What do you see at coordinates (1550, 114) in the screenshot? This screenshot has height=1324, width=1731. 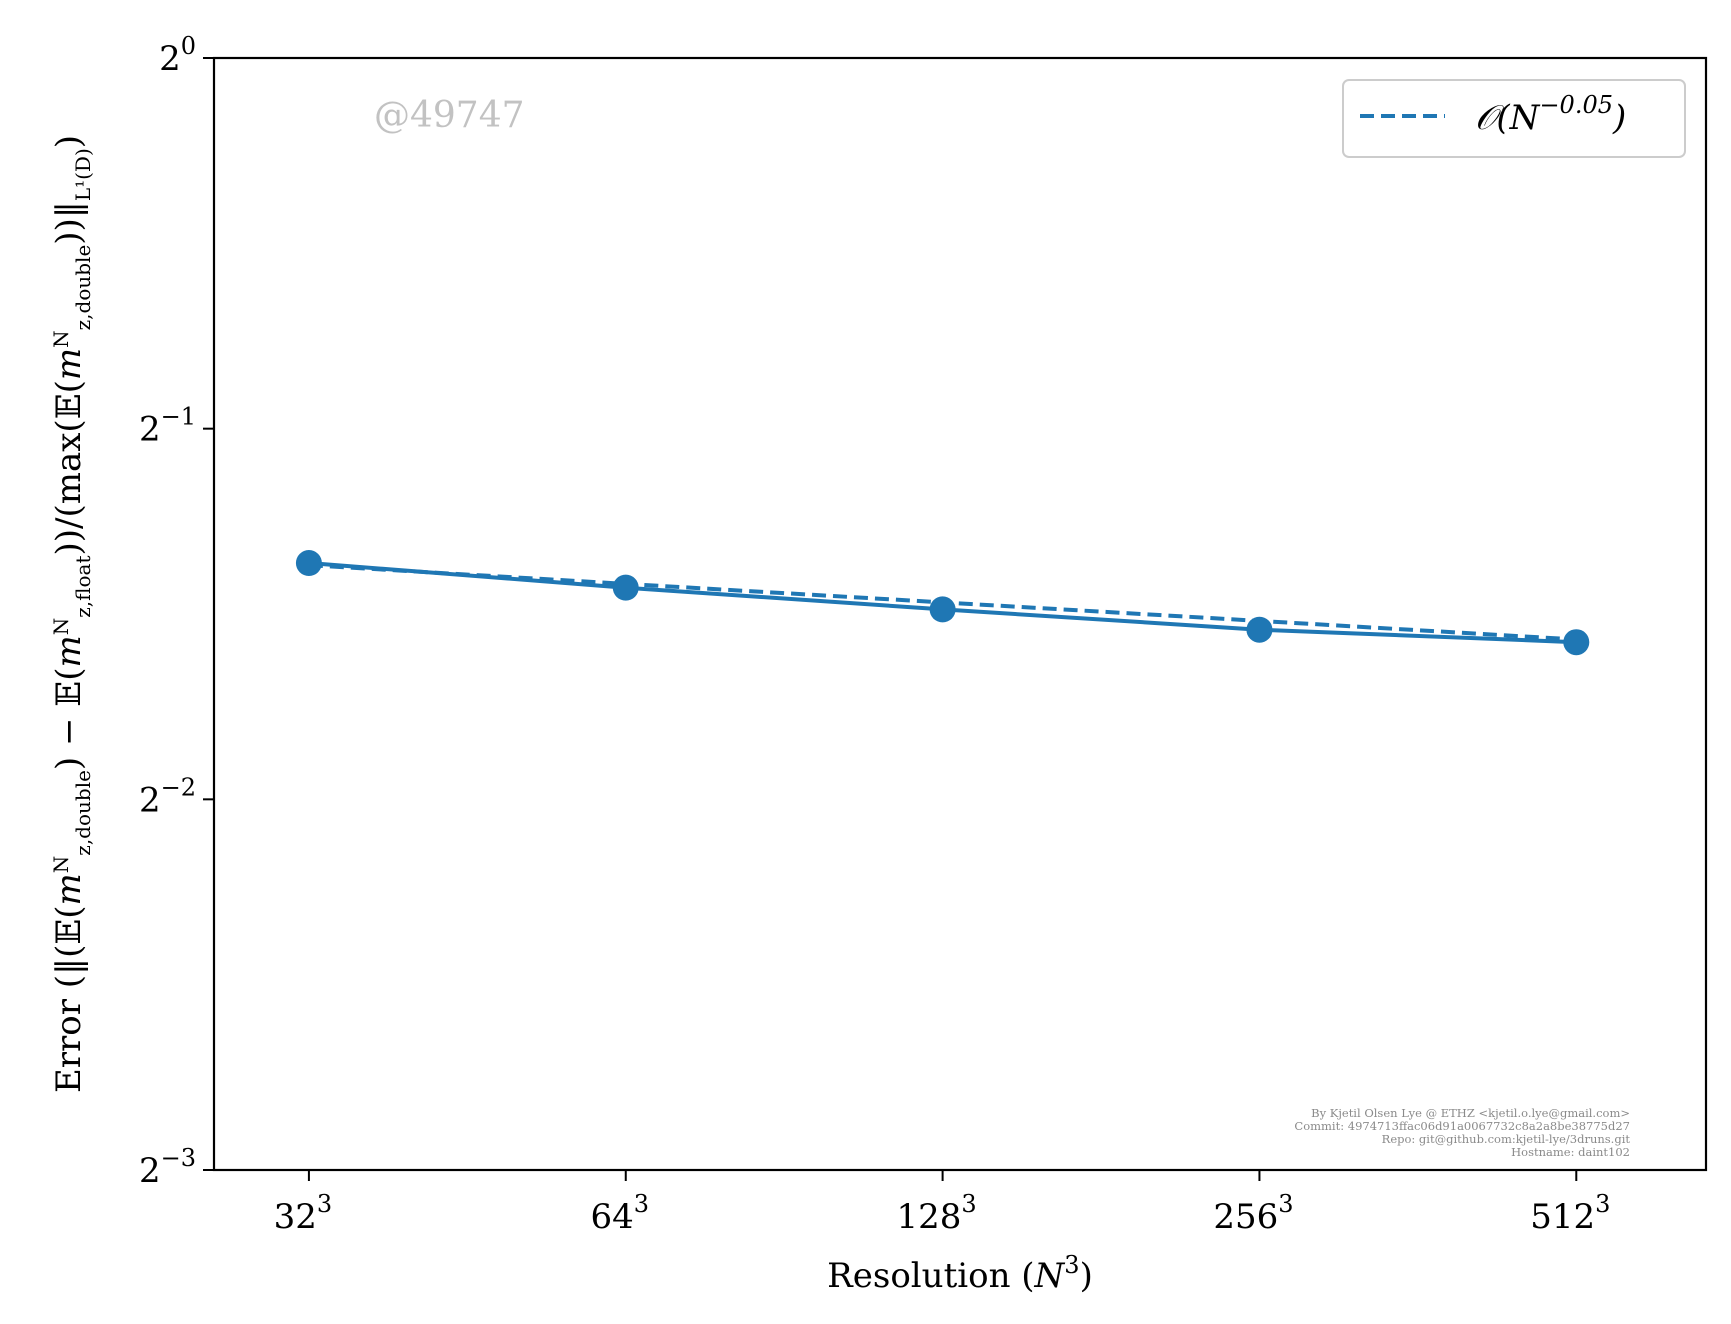 I see `legend-label: 𝒪(N−0.05)` at bounding box center [1550, 114].